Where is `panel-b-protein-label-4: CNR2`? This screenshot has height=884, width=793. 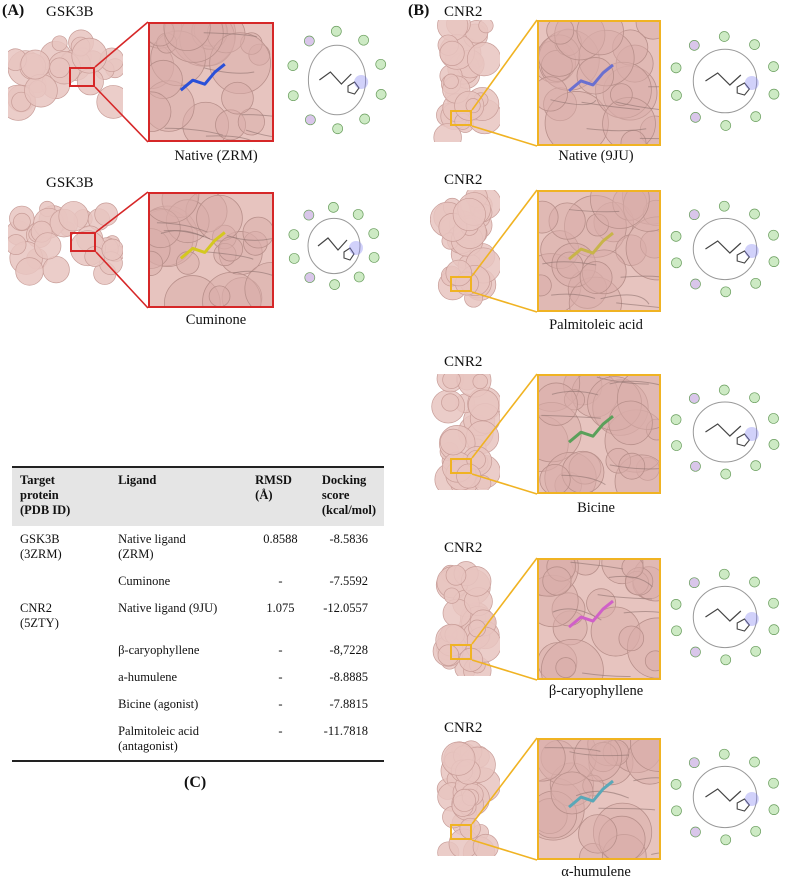
panel-b-protein-label-4: CNR2 is located at coordinates (463, 548).